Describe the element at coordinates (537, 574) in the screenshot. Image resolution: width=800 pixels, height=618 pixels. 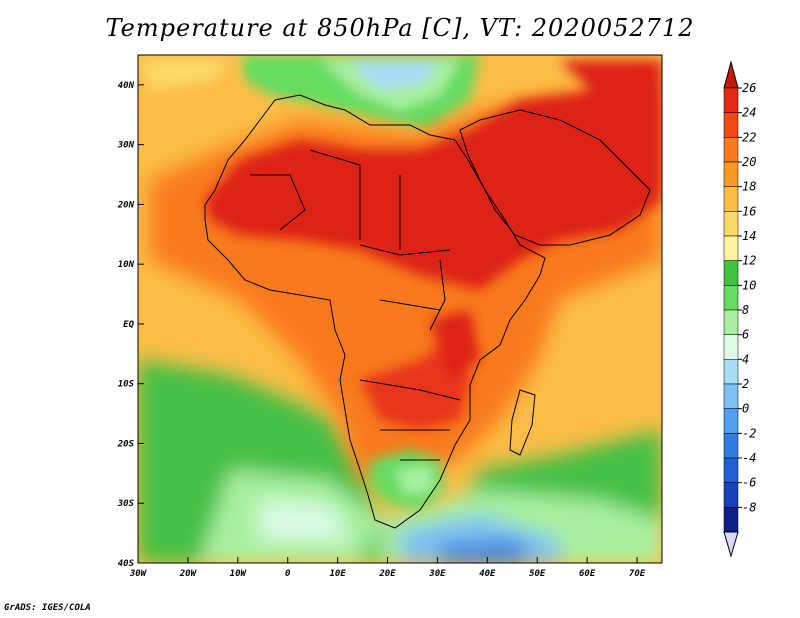
I see `lon-tick-label: 50E` at that location.